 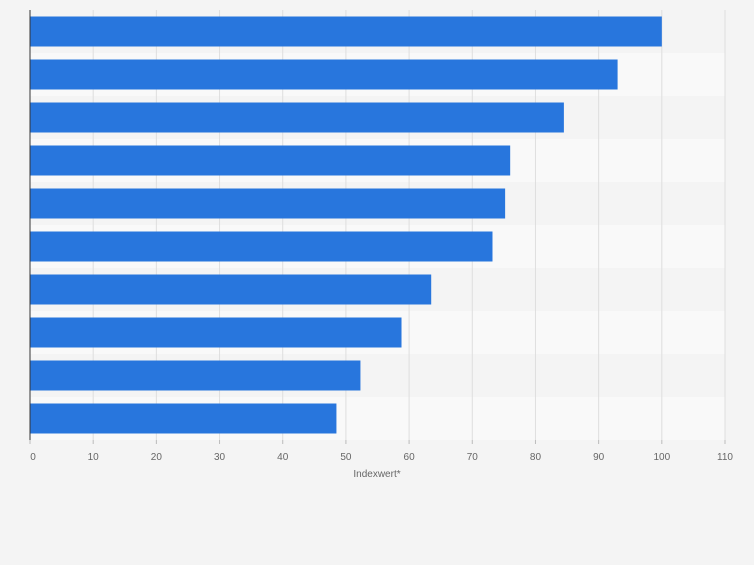 I want to click on x-tick-label: 60, so click(x=410, y=457).